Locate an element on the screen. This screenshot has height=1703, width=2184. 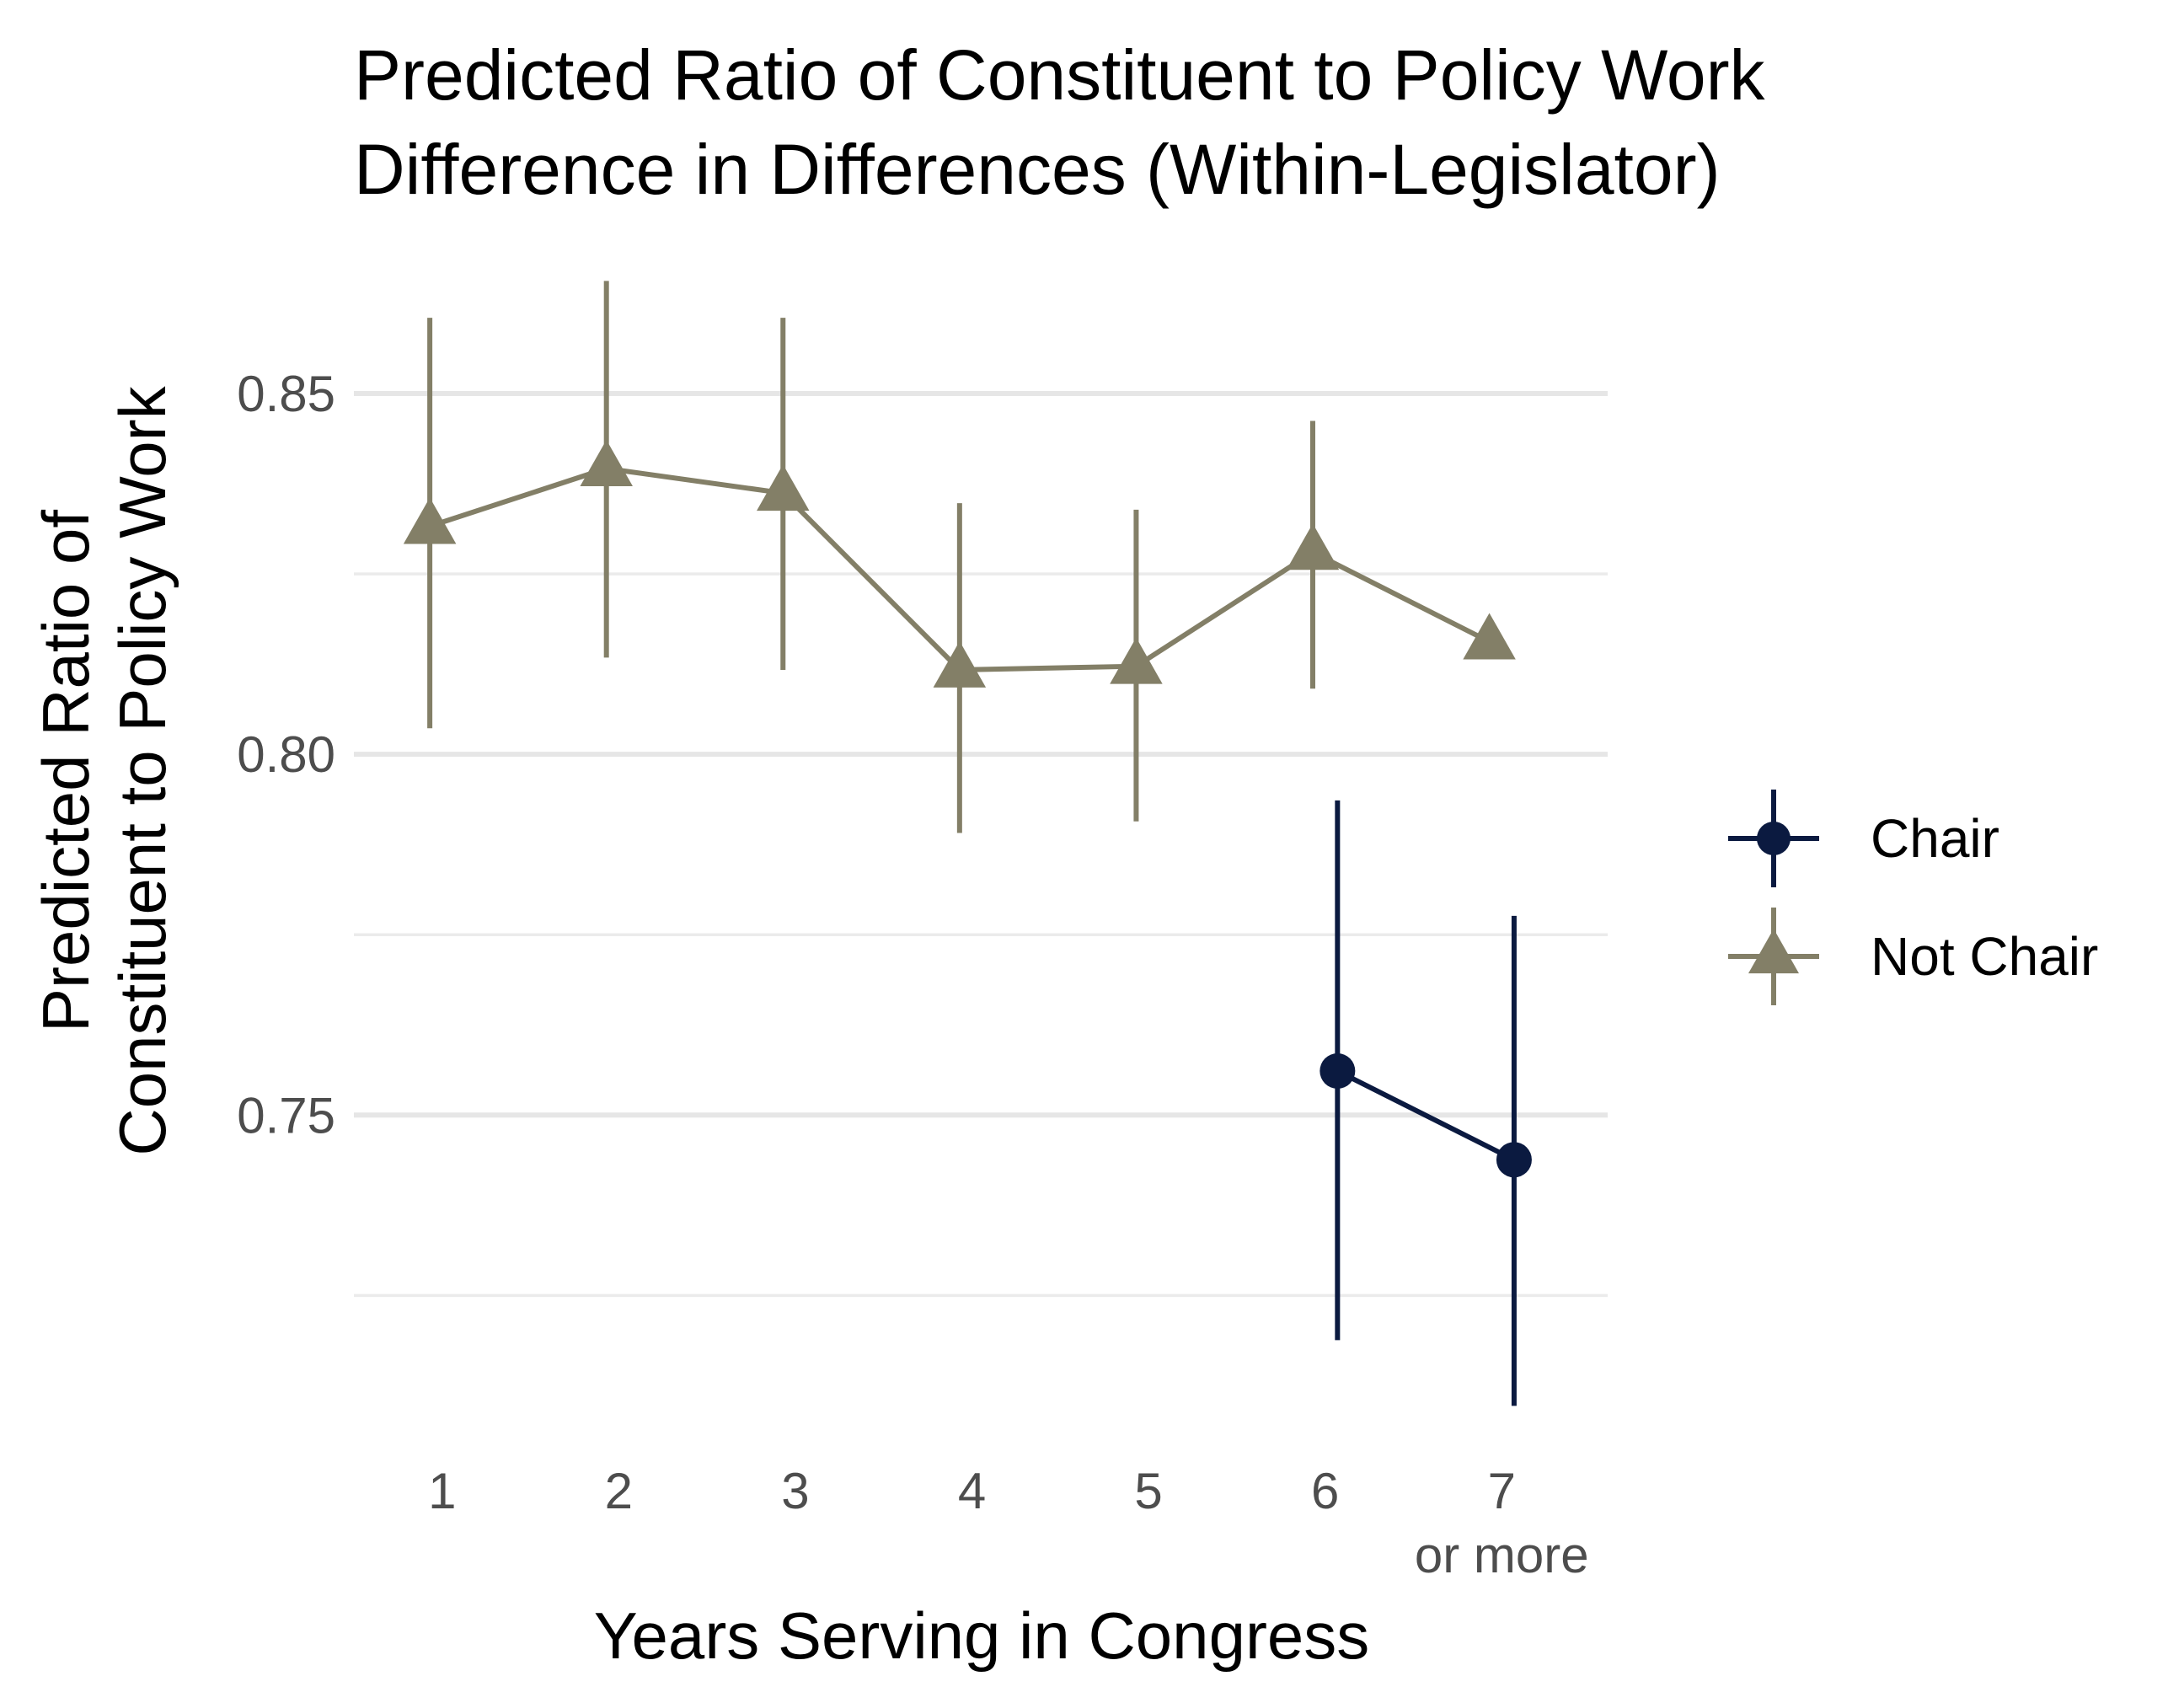
series-chair is located at coordinates (1426, 1103).